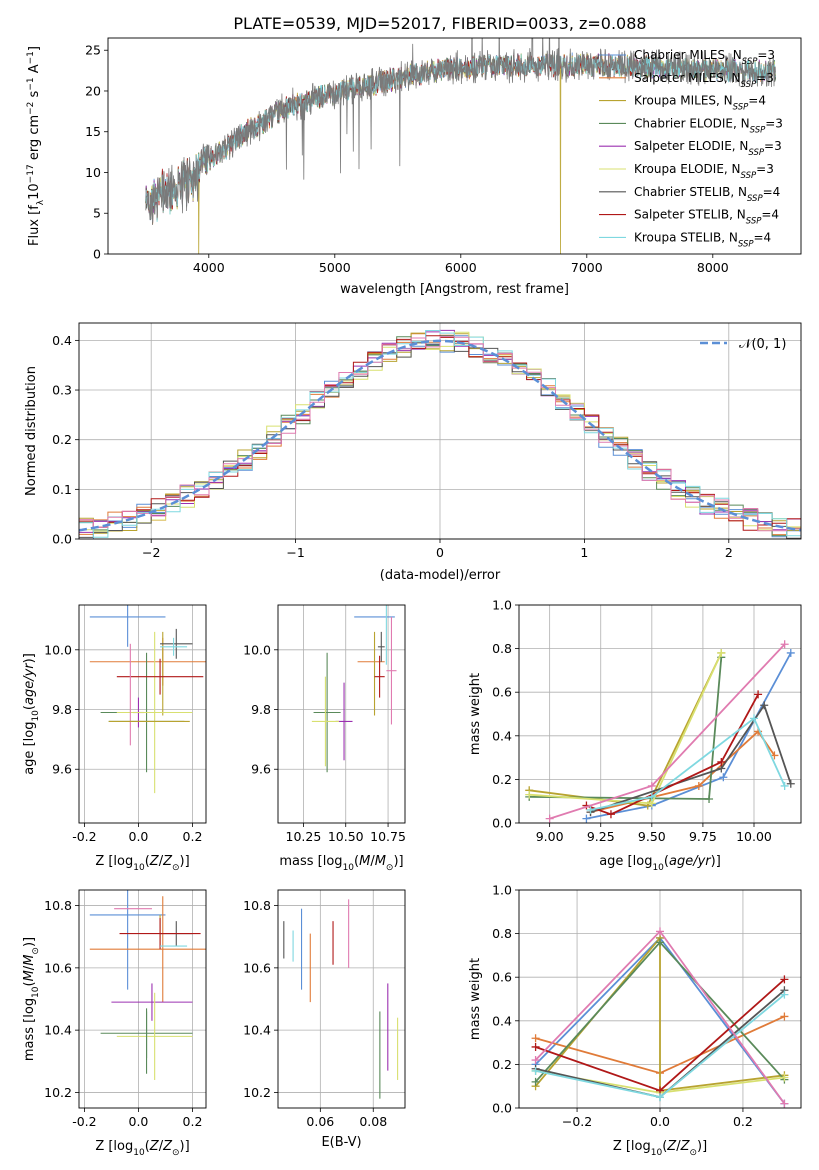 This screenshot has height=1170, width=819. Describe the element at coordinates (683, 101) in the screenshot. I see `legend-text: Kroupa MILES, N` at that location.